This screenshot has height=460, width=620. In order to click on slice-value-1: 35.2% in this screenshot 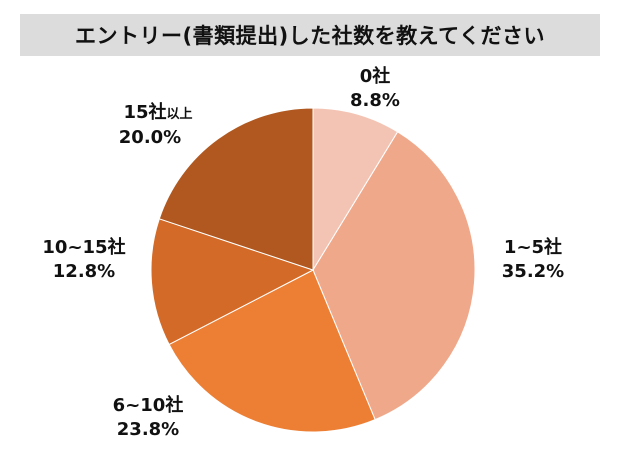, I will do `click(533, 271)`.